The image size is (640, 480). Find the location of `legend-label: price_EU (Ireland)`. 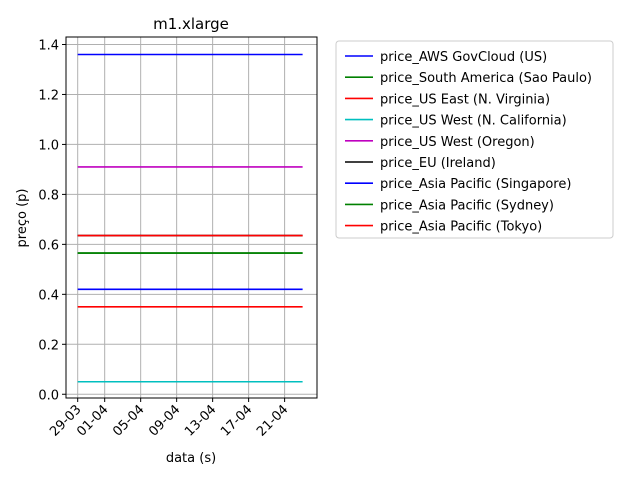

legend-label: price_EU (Ireland) is located at coordinates (438, 163).